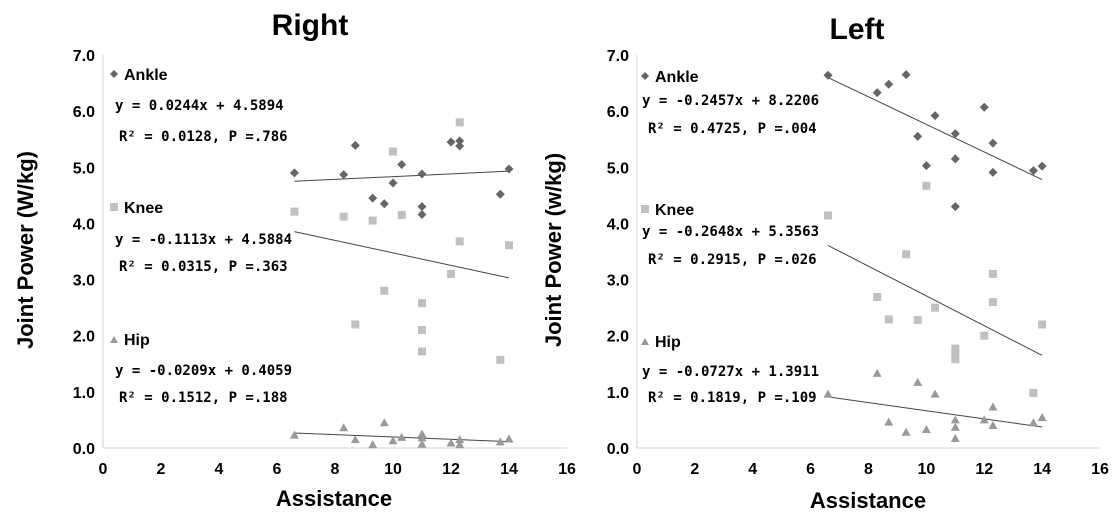 The image size is (1118, 515). Describe the element at coordinates (857, 29) in the screenshot. I see `chart-title-left: Left` at that location.